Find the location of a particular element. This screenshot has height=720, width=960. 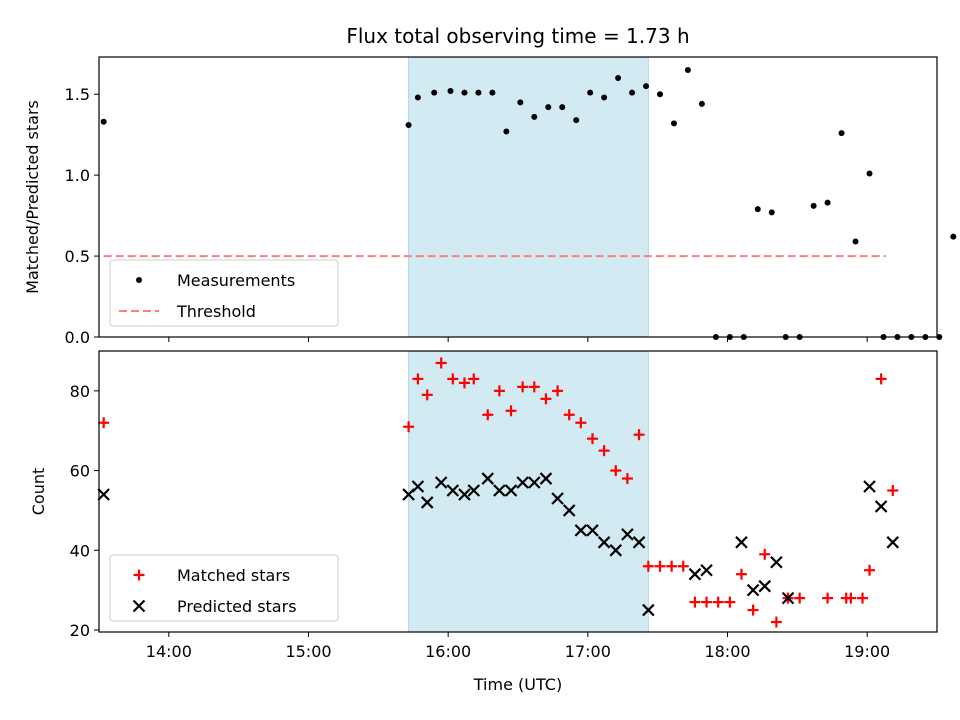

legend-predicted-key is located at coordinates (139, 606).